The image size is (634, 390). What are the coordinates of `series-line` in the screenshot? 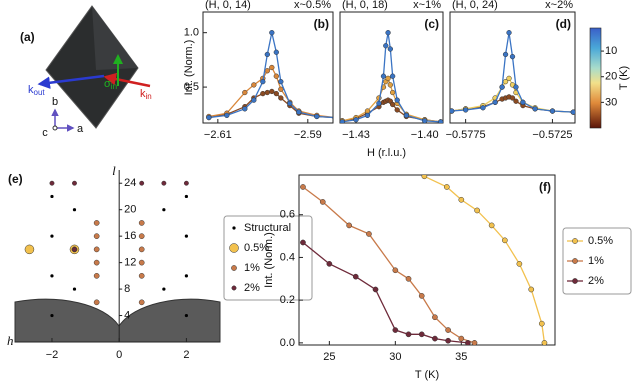 It's located at (270, 75).